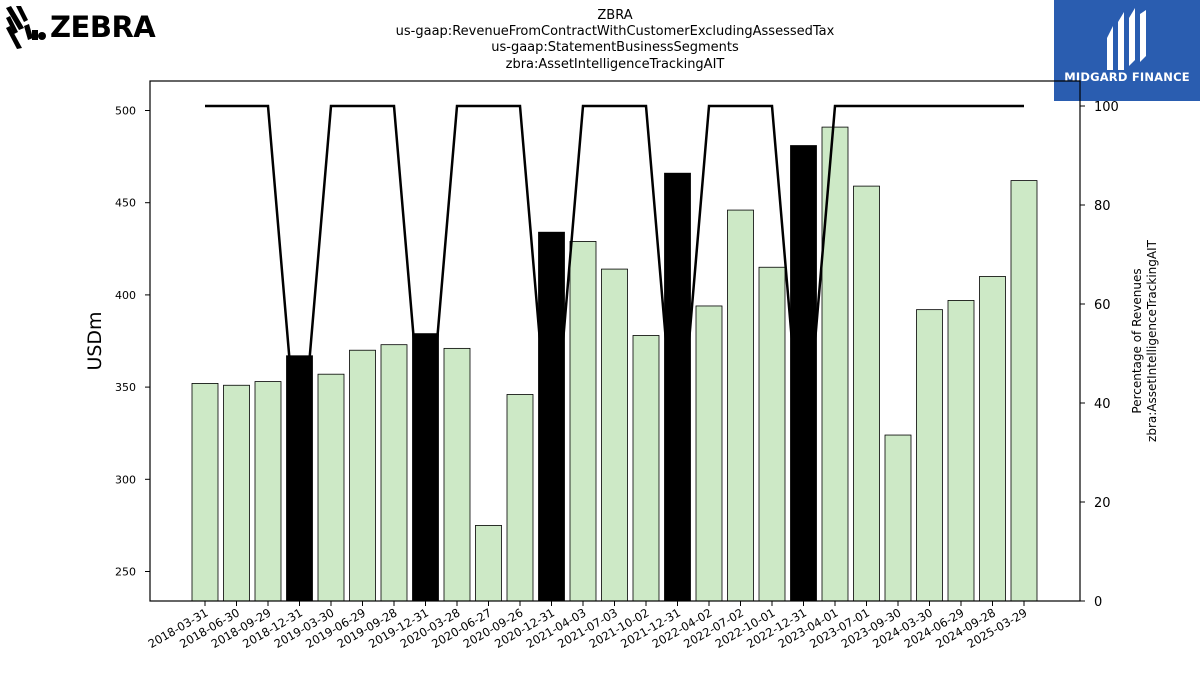 This screenshot has width=1200, height=675. Describe the element at coordinates (103, 27) in the screenshot. I see `zebra-wordmark: ZEBRA` at that location.